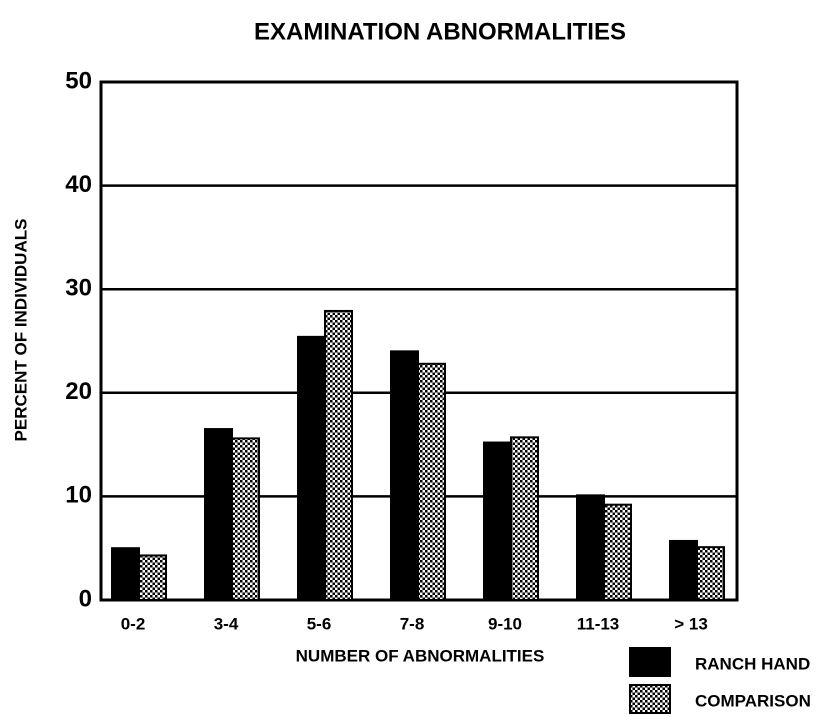  What do you see at coordinates (78, 391) in the screenshot?
I see `y-tick-label: 20` at bounding box center [78, 391].